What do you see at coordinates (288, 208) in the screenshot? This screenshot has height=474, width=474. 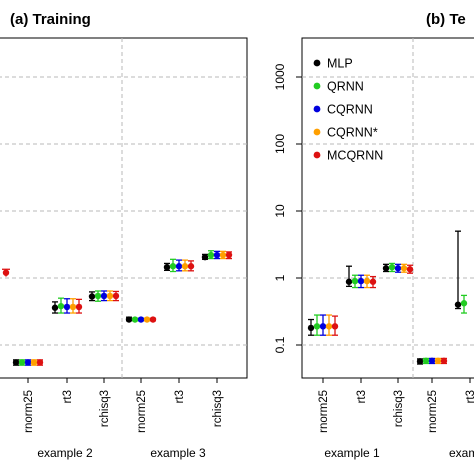 I see `y-axis-testing: 0.1 1 10 100 1000` at bounding box center [288, 208].